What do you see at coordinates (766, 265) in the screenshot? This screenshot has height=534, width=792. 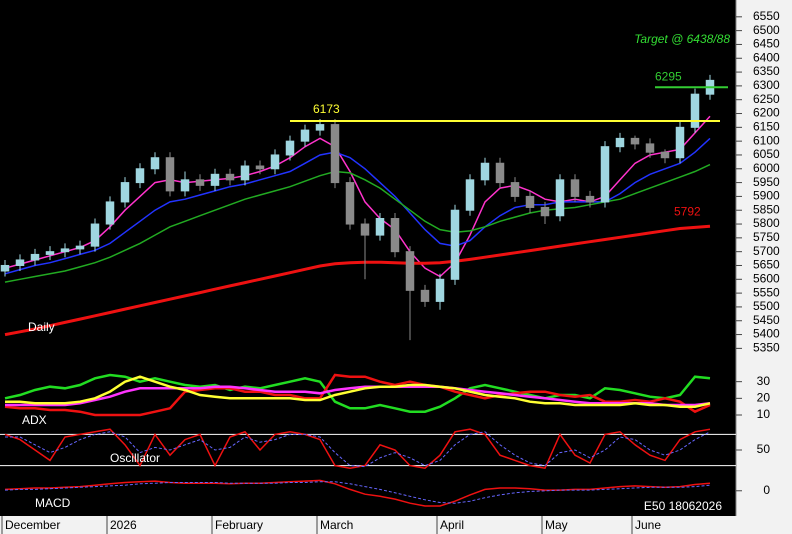 I see `y-tick-label: 5650` at bounding box center [766, 265].